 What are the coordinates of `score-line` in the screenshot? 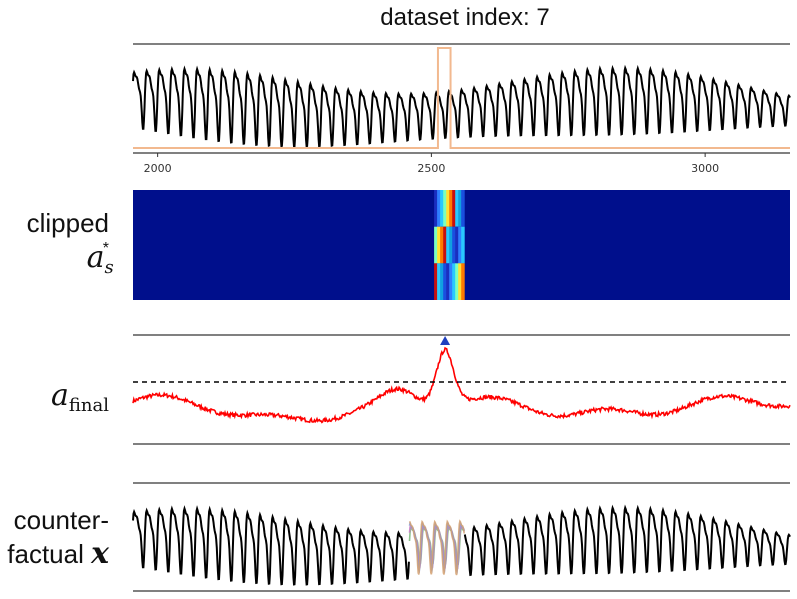 It's located at (461, 385).